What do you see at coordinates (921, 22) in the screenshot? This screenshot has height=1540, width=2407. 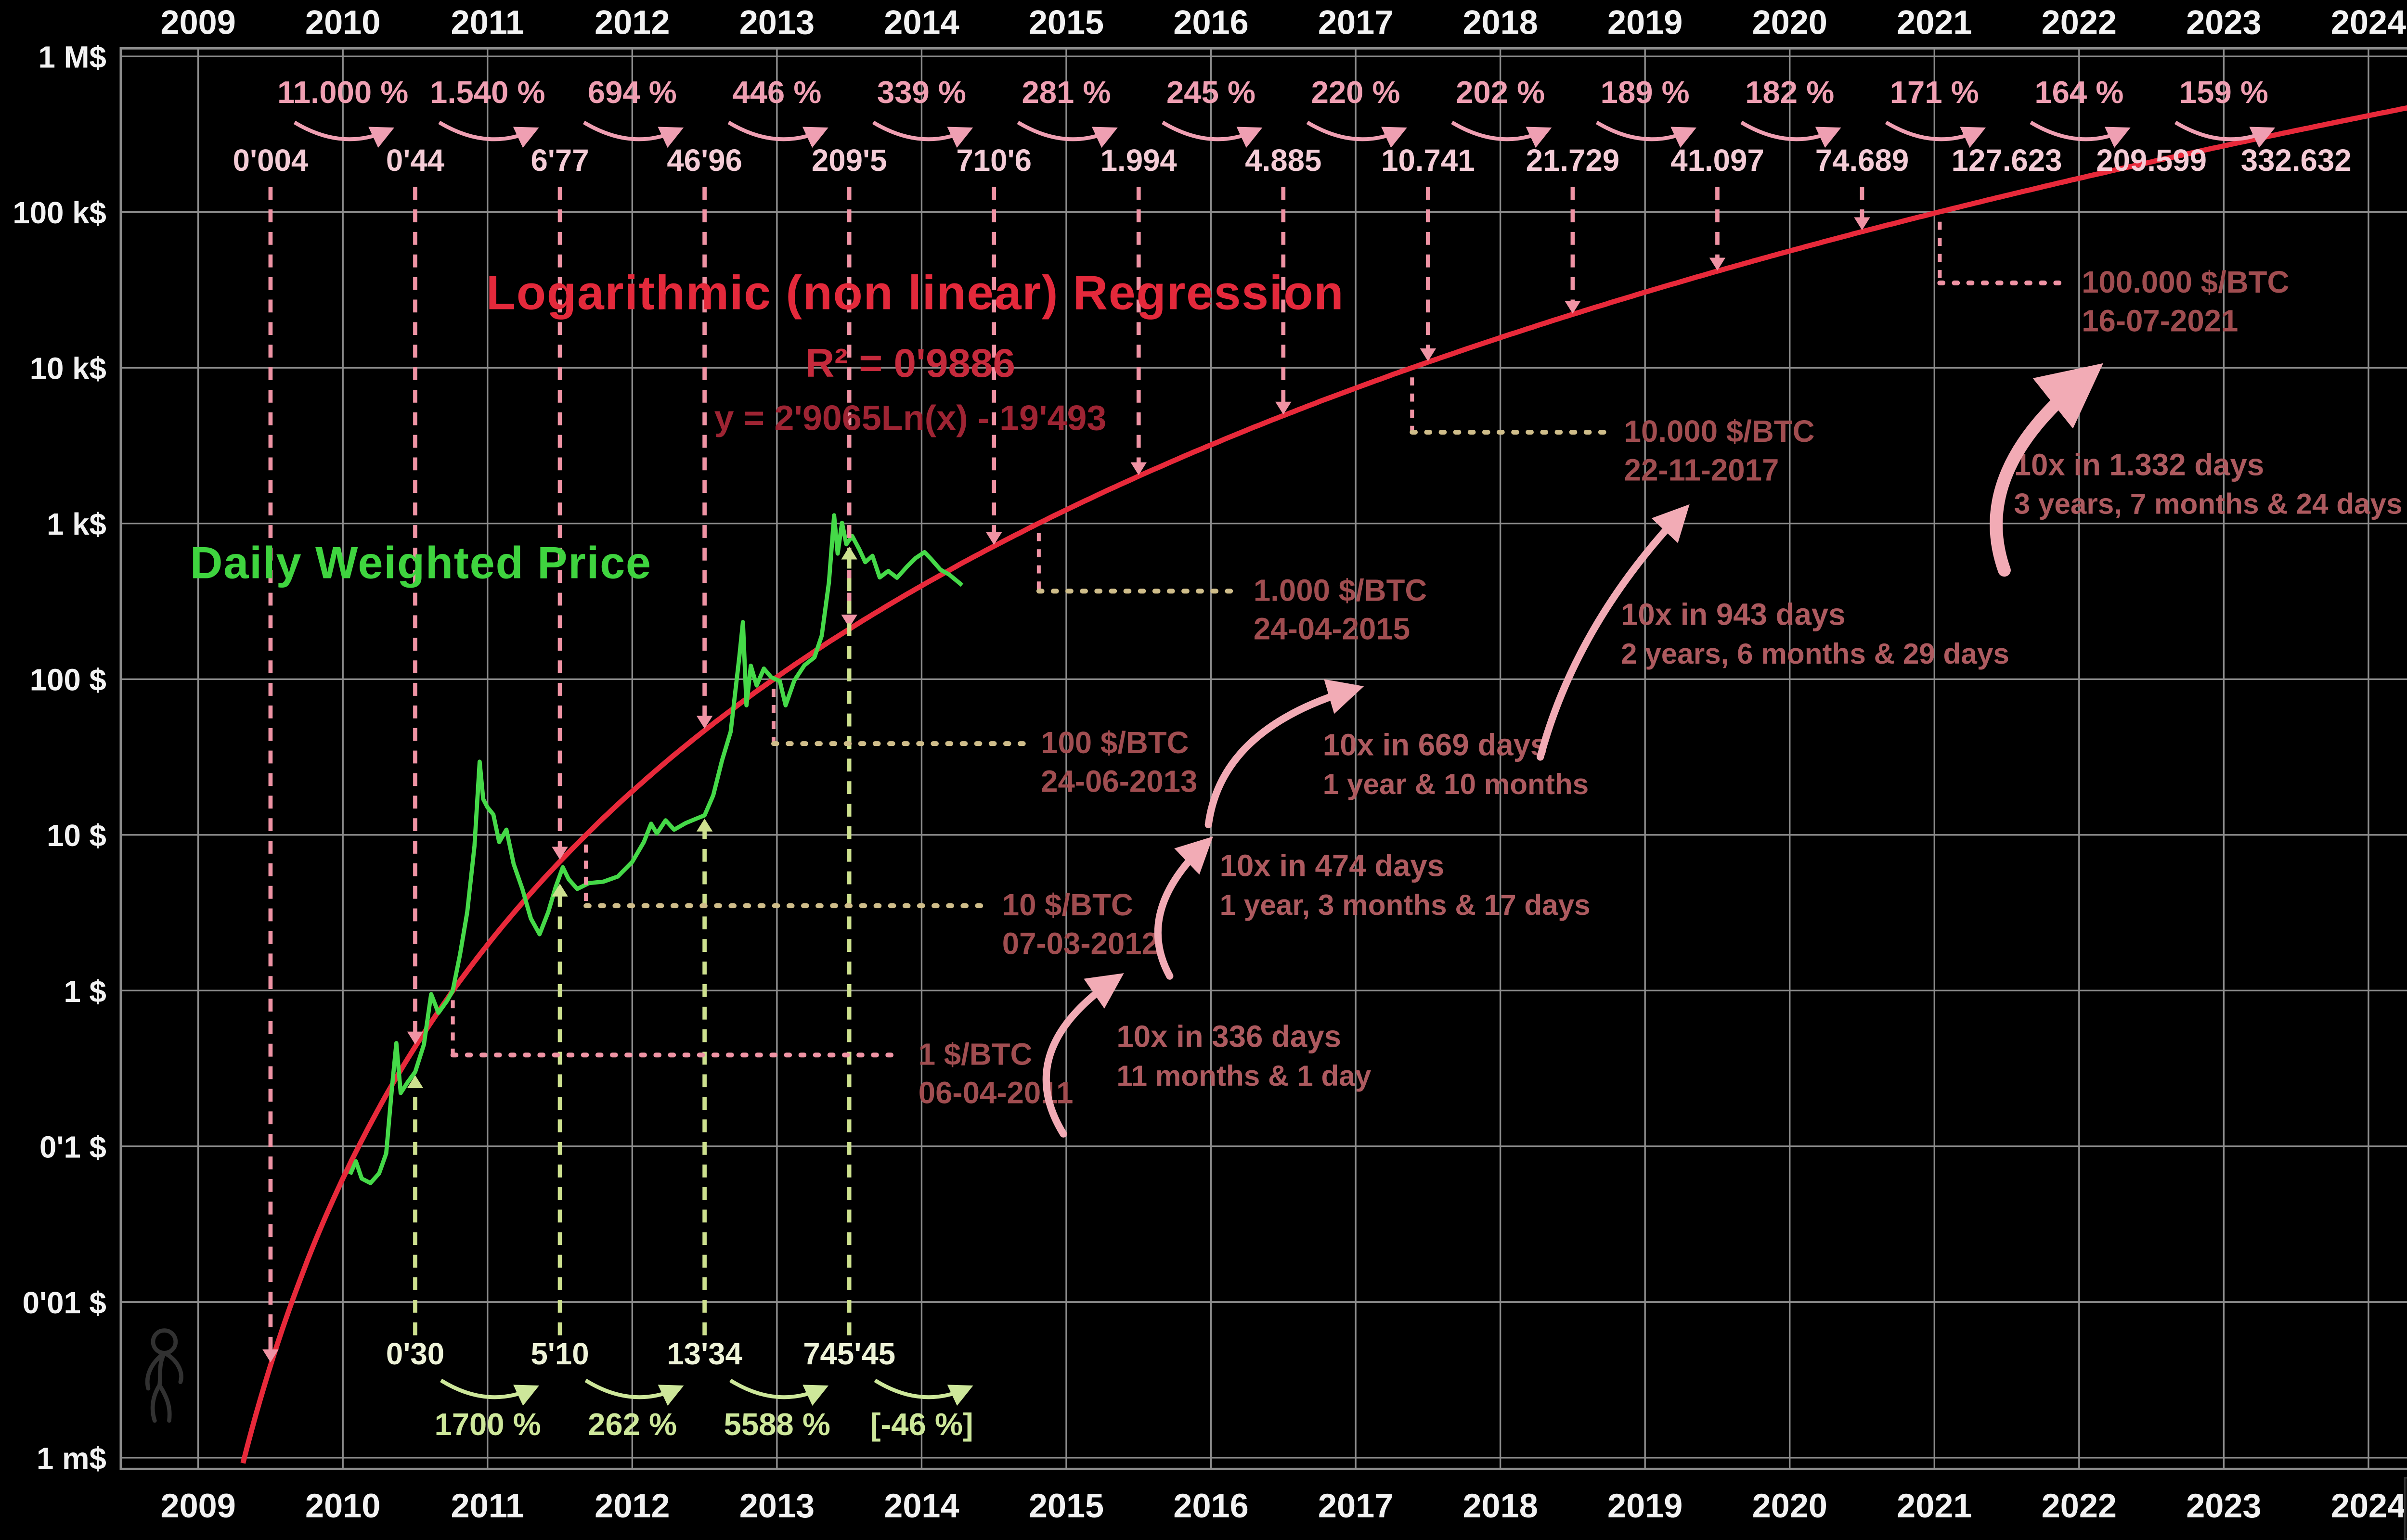 I see `x-axis-year-label-top: 2014` at bounding box center [921, 22].